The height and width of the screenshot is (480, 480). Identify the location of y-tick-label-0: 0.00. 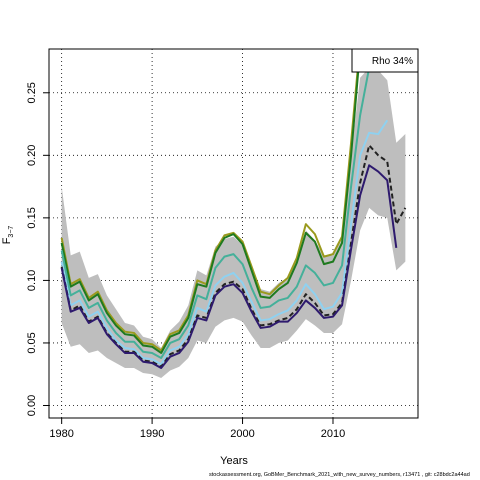
(32, 405).